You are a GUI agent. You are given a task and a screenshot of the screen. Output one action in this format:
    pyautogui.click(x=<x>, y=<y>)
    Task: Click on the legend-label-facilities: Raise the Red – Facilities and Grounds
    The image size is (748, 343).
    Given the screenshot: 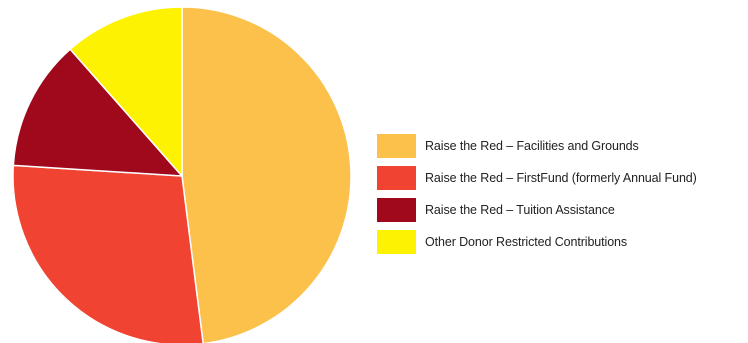 What is the action you would take?
    pyautogui.click(x=532, y=146)
    